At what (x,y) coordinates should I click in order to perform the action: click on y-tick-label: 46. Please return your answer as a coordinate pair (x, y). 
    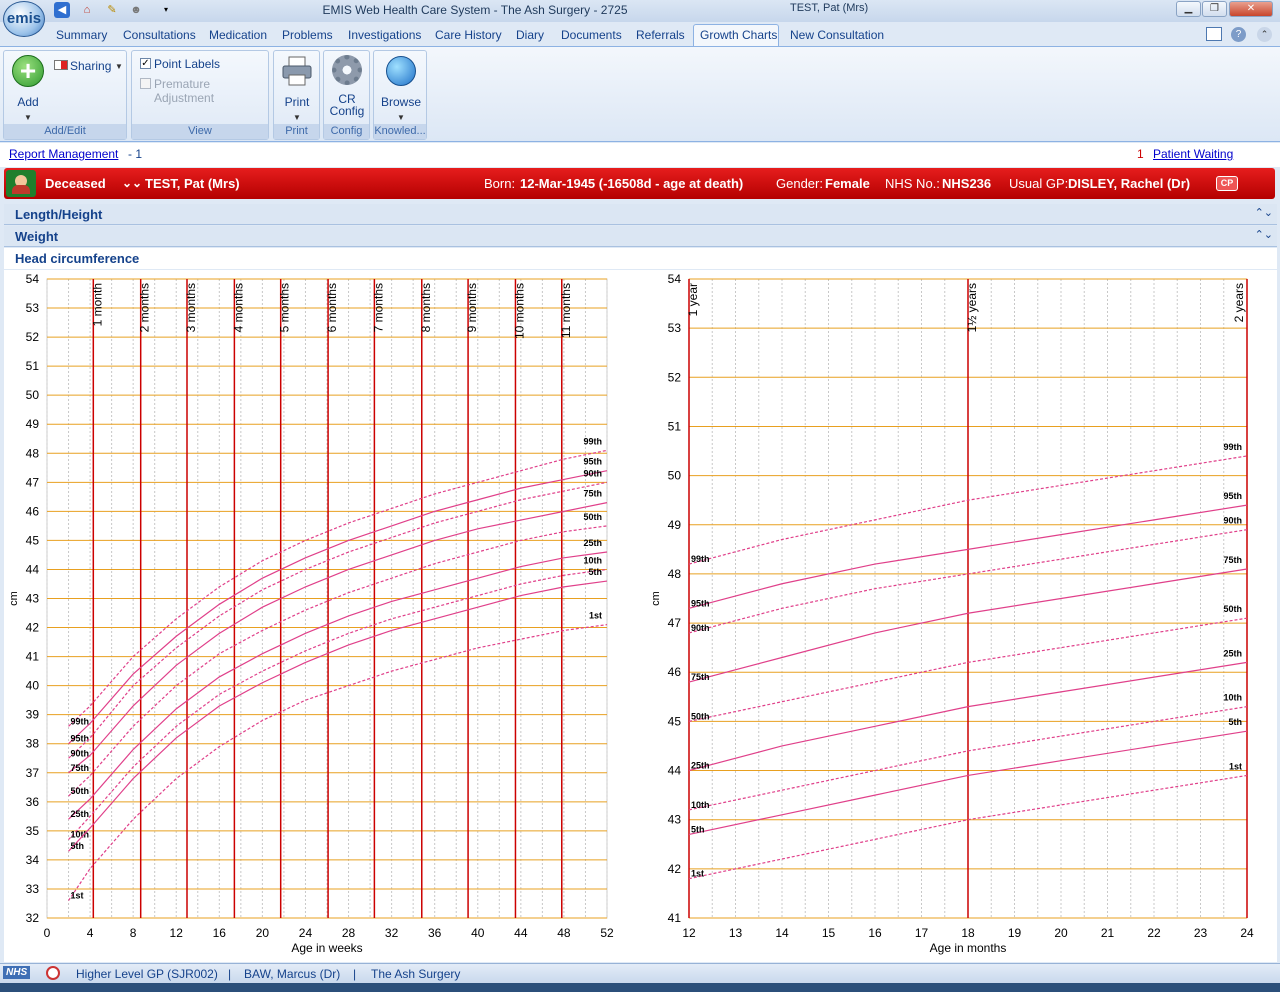
    Looking at the image, I should click on (675, 672).